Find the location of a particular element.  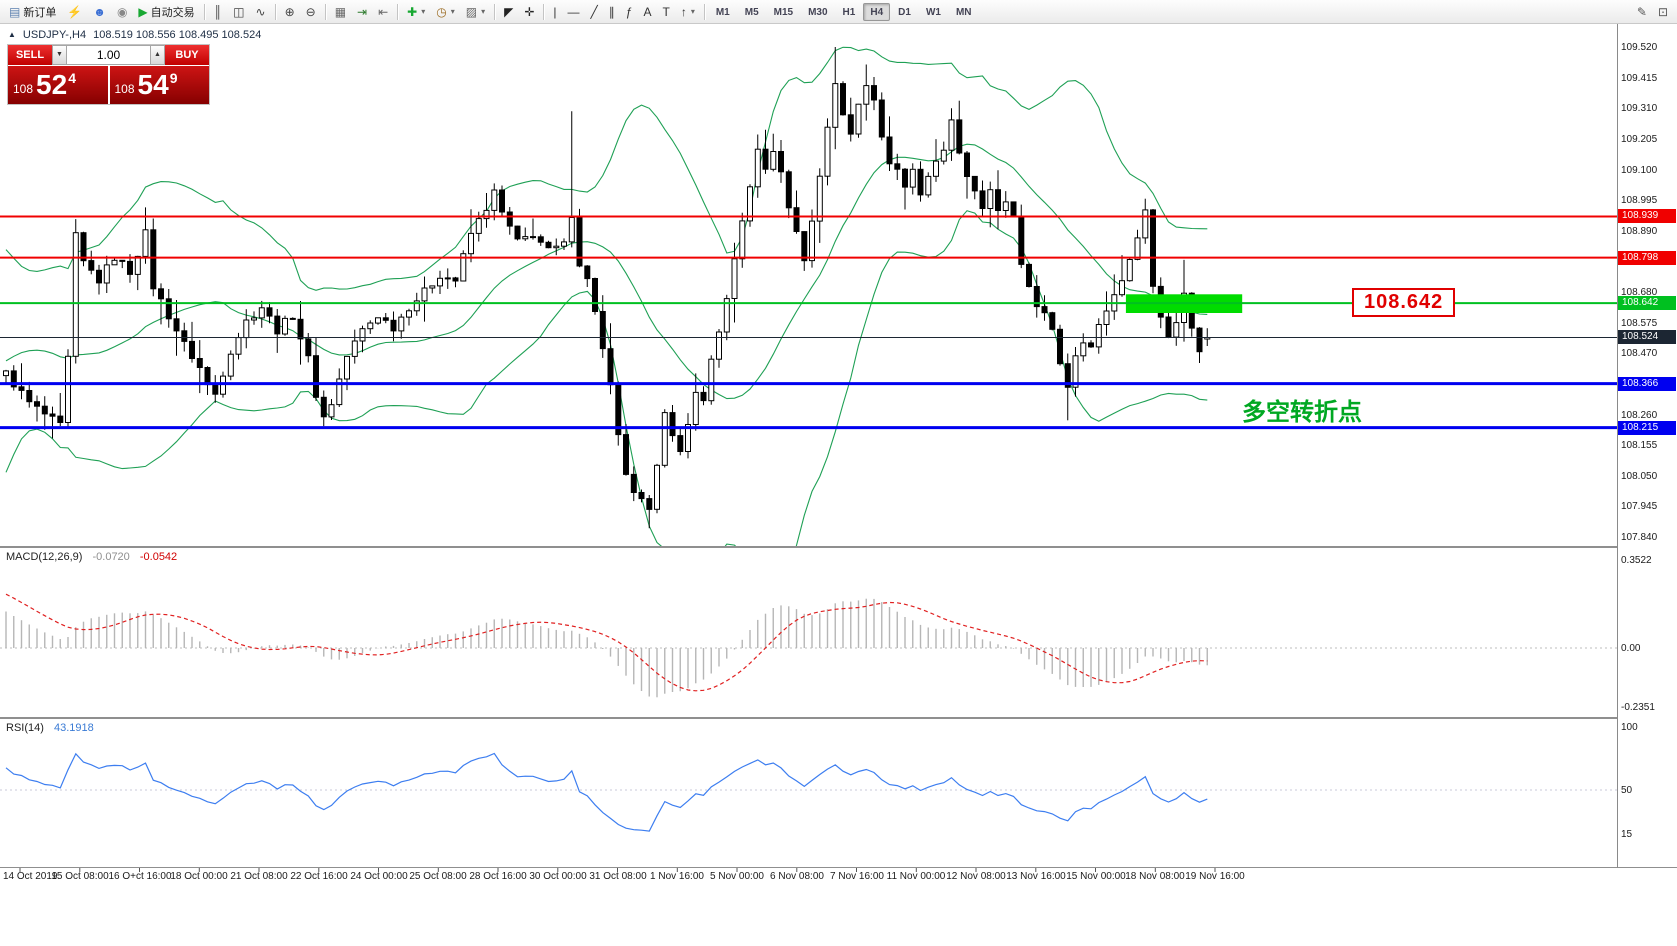

timeframe-d1: D1 is located at coordinates (904, 12).